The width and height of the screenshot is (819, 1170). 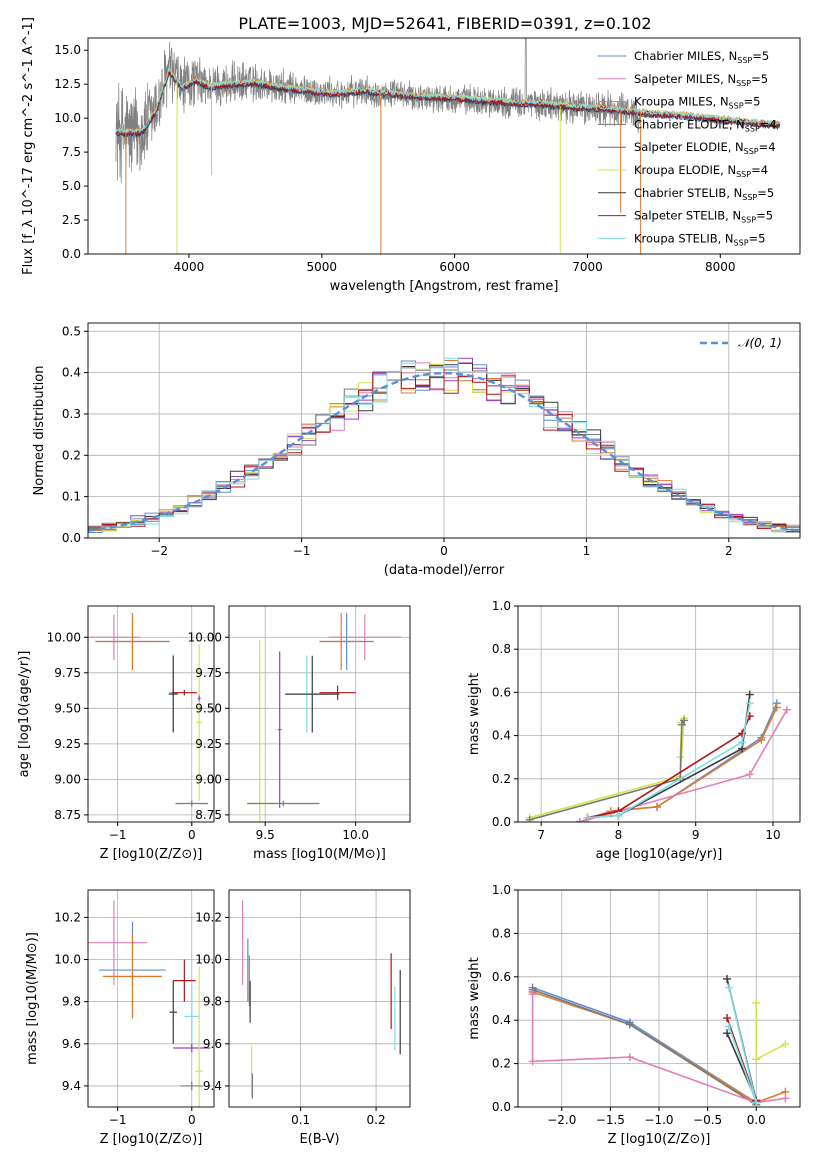 I want to click on y-tick-label: 9.6, so click(x=71, y=1044).